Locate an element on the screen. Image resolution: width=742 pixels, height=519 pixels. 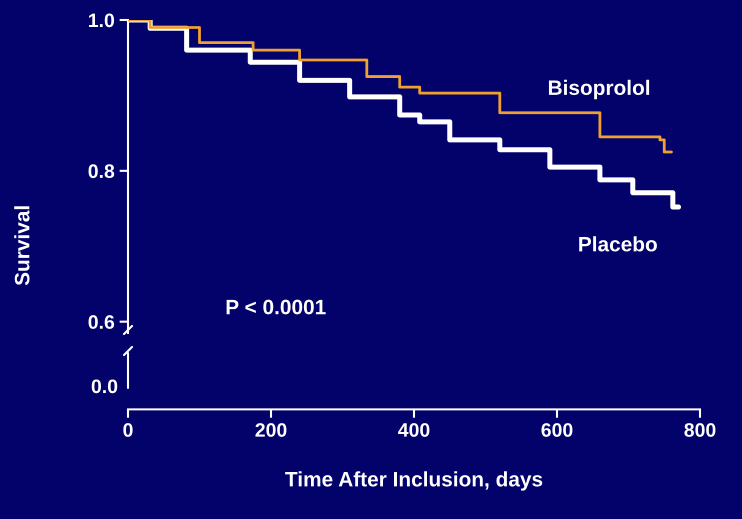
x-tick-label: 200 is located at coordinates (270, 430).